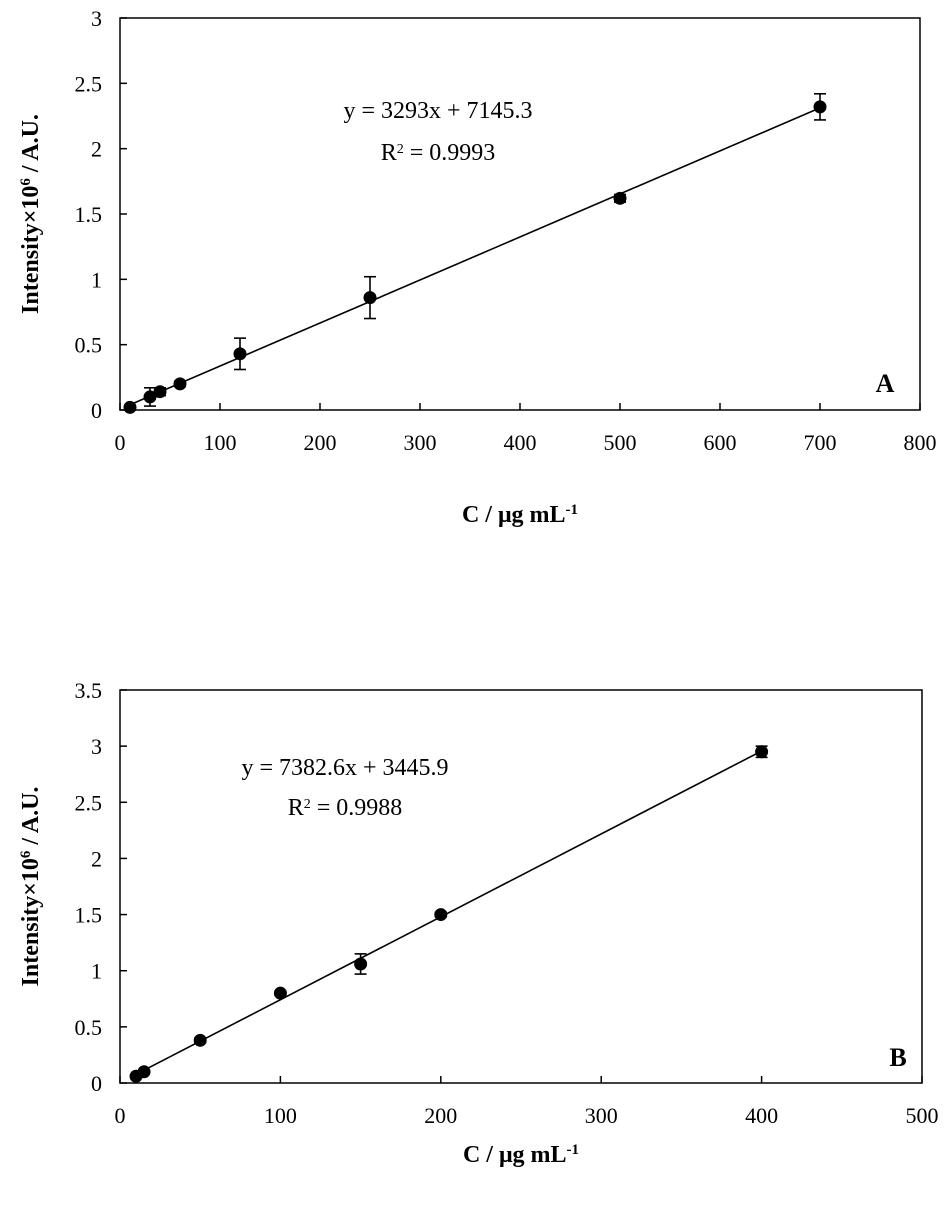 The image size is (950, 1205). What do you see at coordinates (438, 153) in the screenshot?
I see `r-squared: R2 = 0.9993` at bounding box center [438, 153].